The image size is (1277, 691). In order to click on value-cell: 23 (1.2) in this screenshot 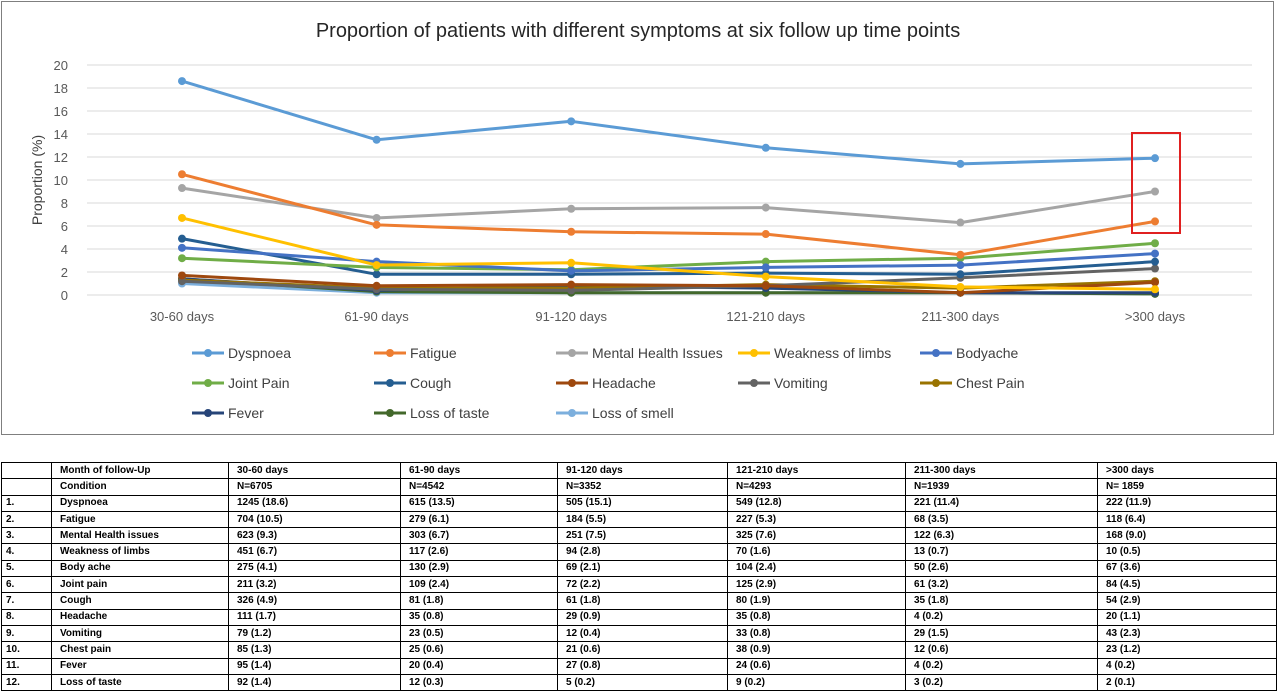, I will do `click(1187, 650)`.